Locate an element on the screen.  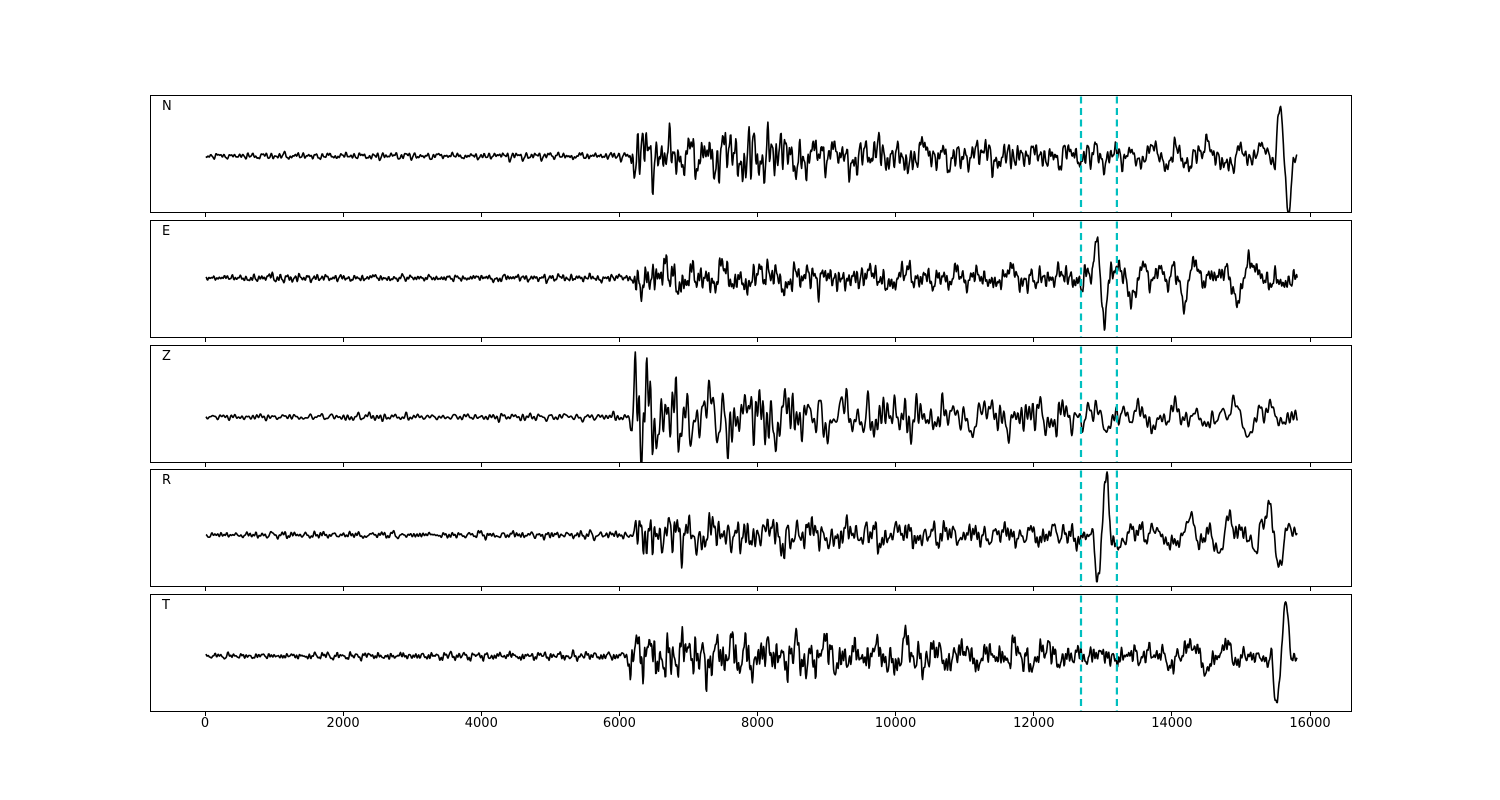
panel-z: Z is located at coordinates (751, 404).